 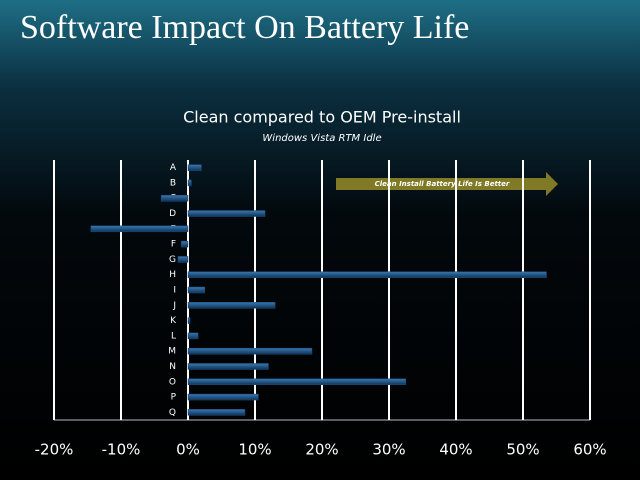 I want to click on y-tick-label: Q, so click(x=172, y=413).